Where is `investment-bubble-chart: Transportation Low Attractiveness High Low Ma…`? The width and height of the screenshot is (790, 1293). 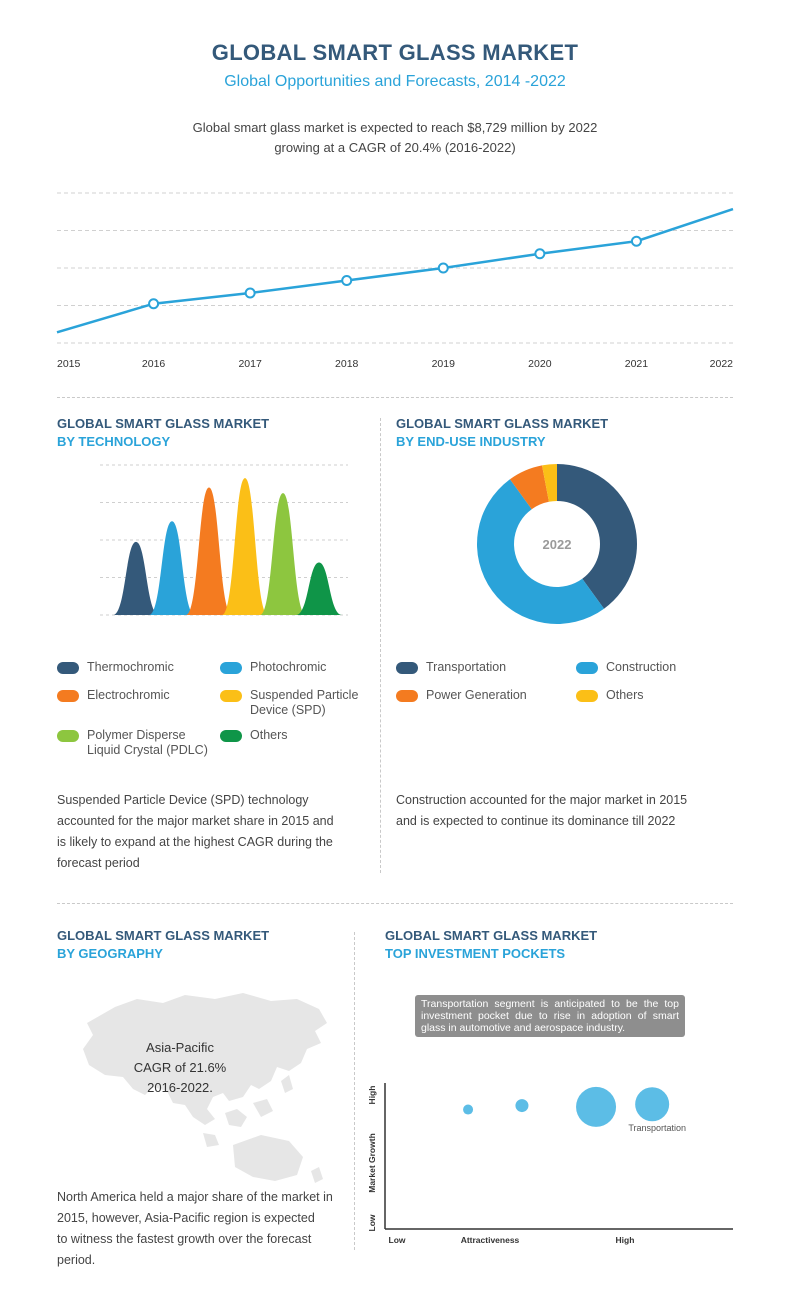 investment-bubble-chart: Transportation Low Attractiveness High Low Ma… is located at coordinates (550, 1164).